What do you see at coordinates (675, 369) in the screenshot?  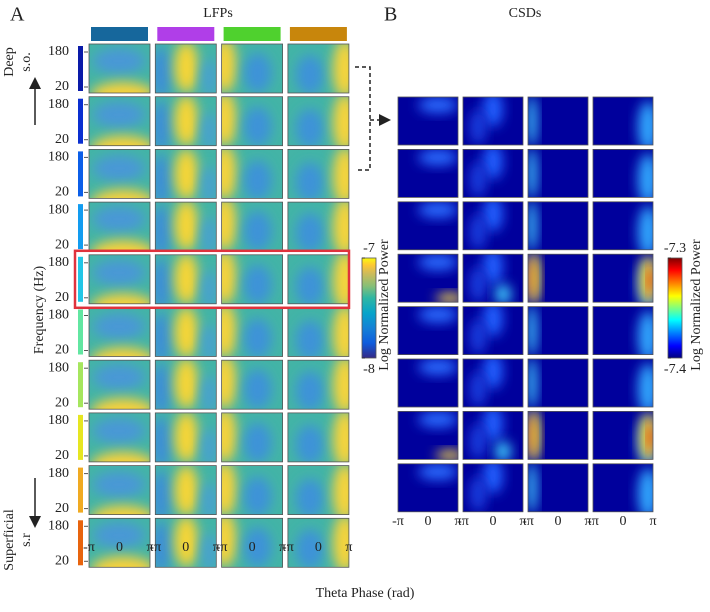 I see `colorbar-tick-label: -7.4` at bounding box center [675, 369].